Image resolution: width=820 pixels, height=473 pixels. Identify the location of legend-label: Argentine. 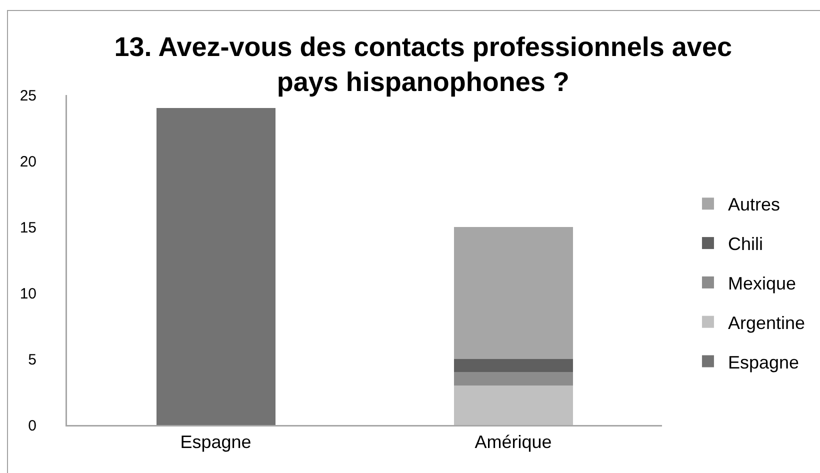
(767, 322).